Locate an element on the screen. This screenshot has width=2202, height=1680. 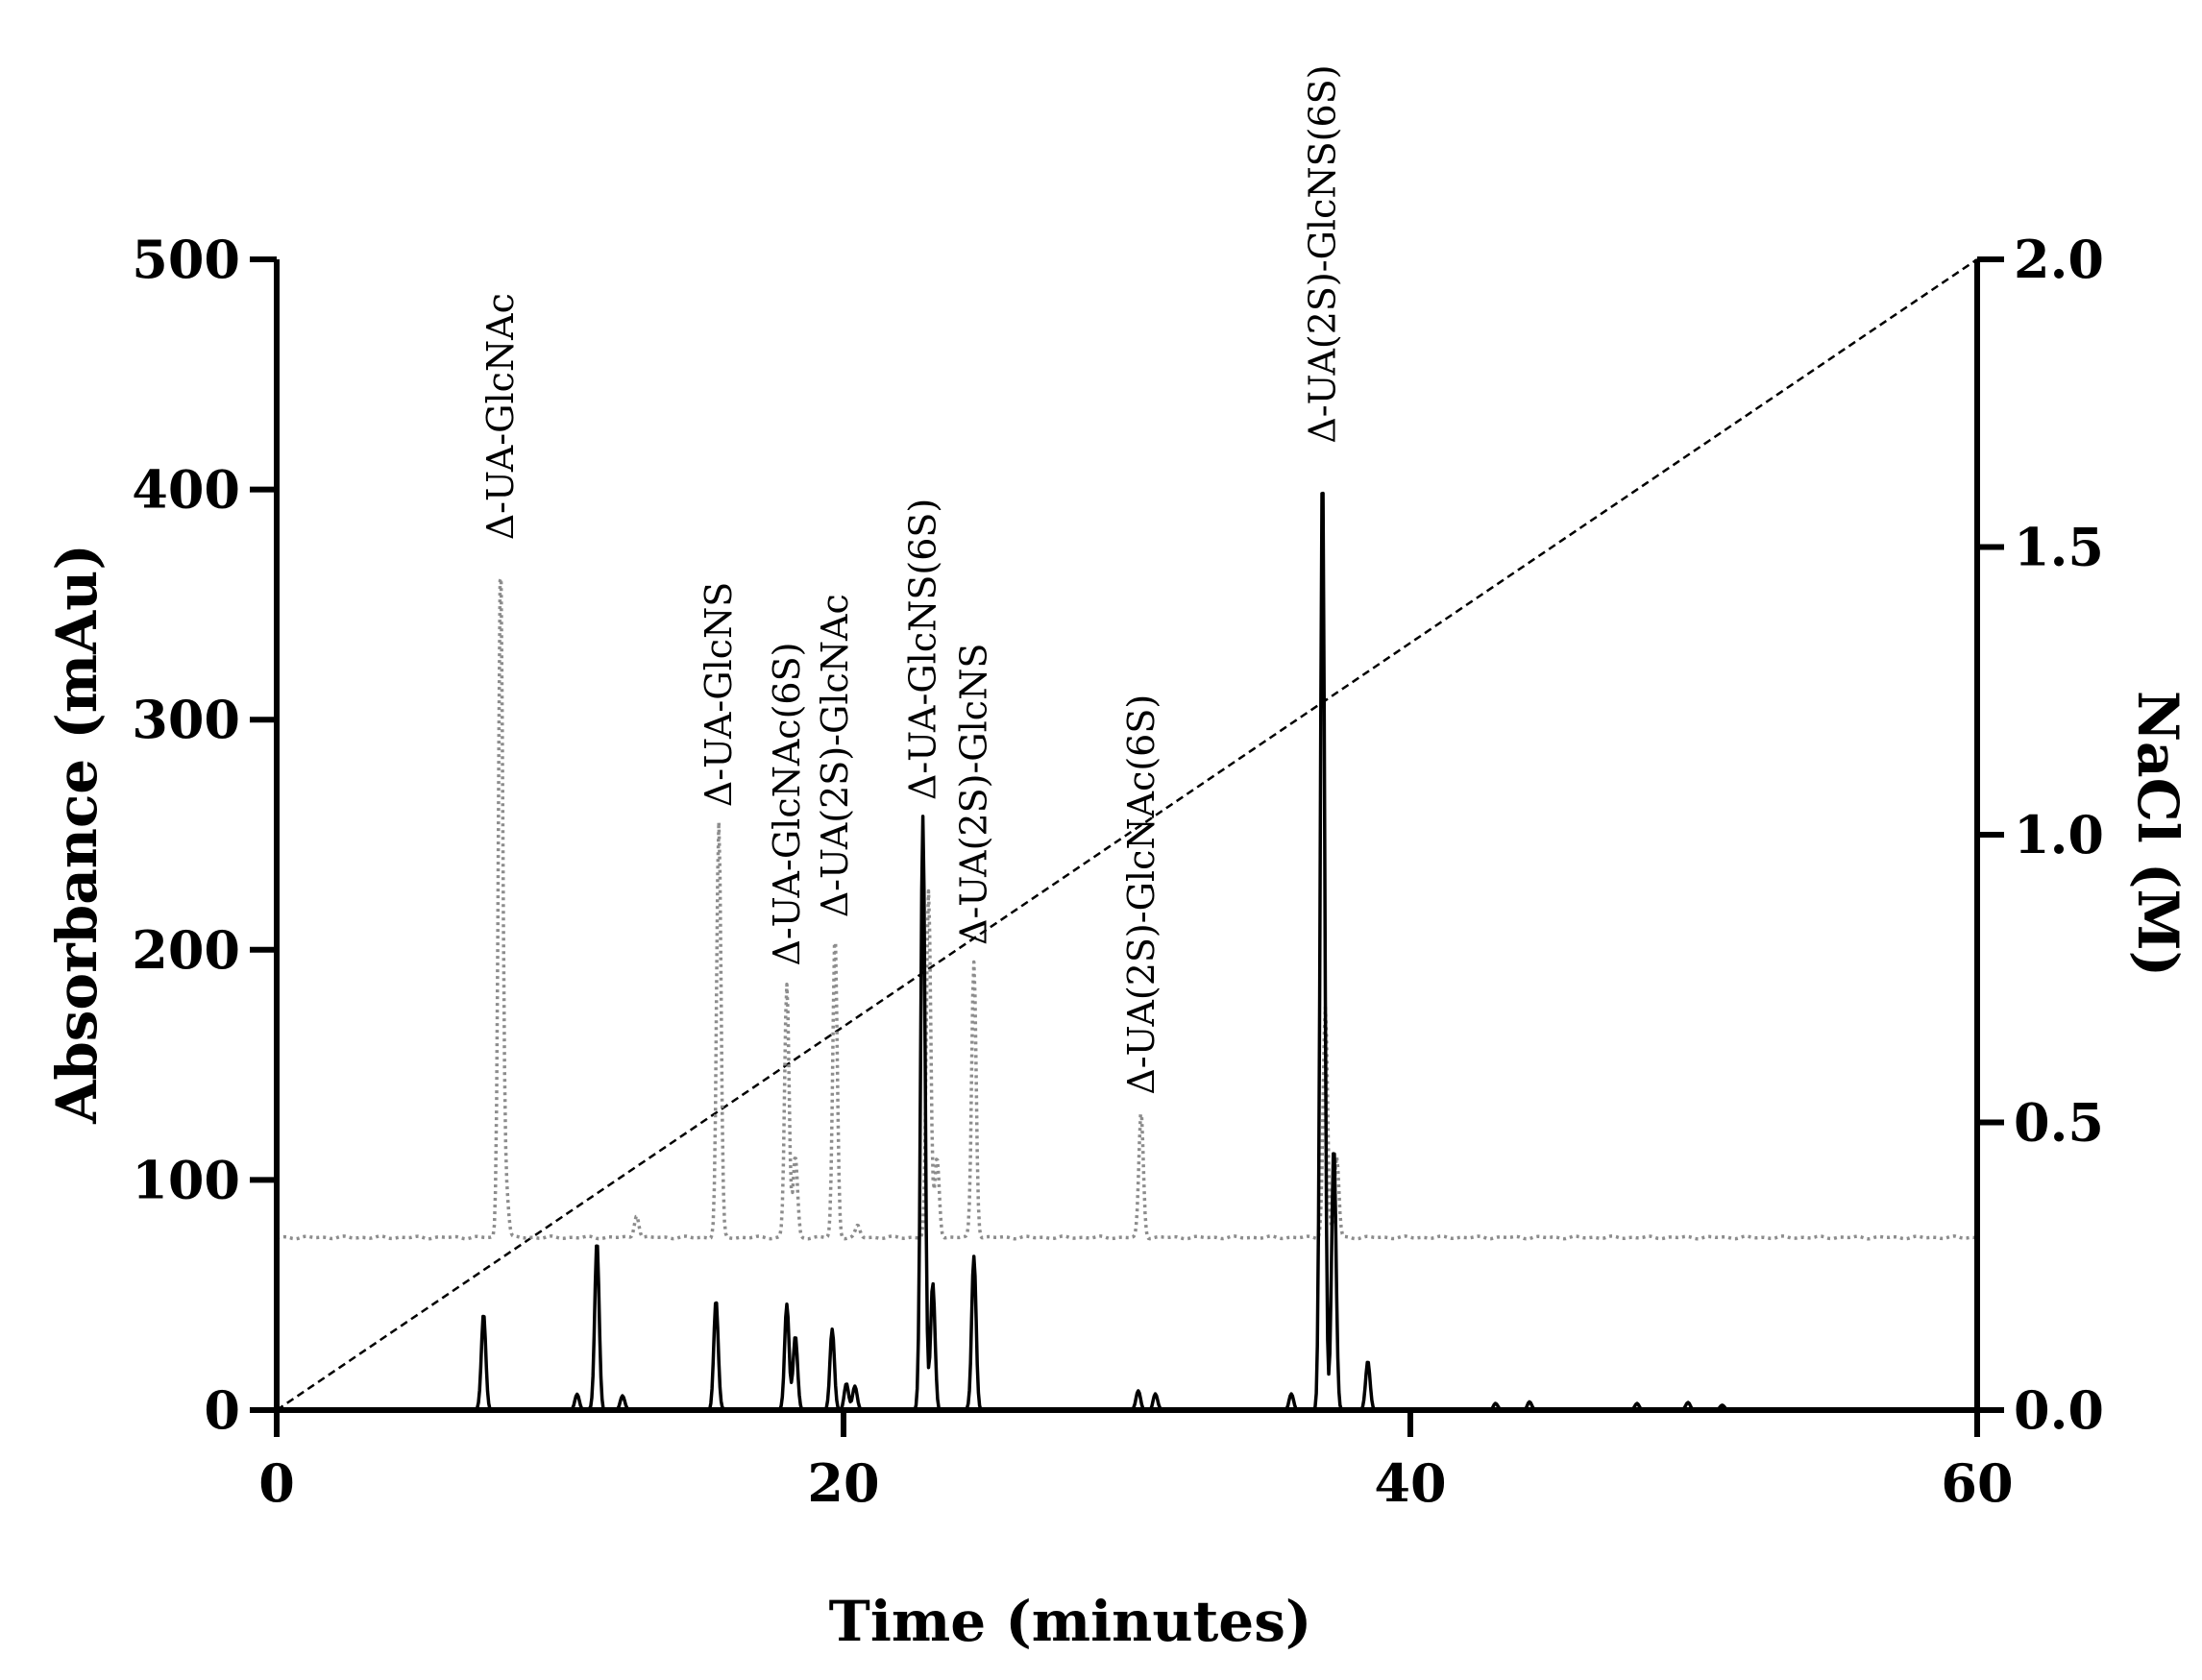
y-left-tick-label: 0 is located at coordinates (222, 1410).